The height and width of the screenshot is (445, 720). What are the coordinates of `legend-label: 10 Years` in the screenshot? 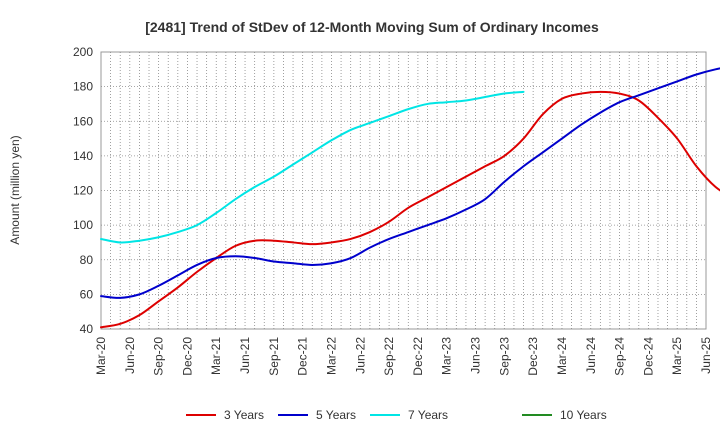 It's located at (583, 415).